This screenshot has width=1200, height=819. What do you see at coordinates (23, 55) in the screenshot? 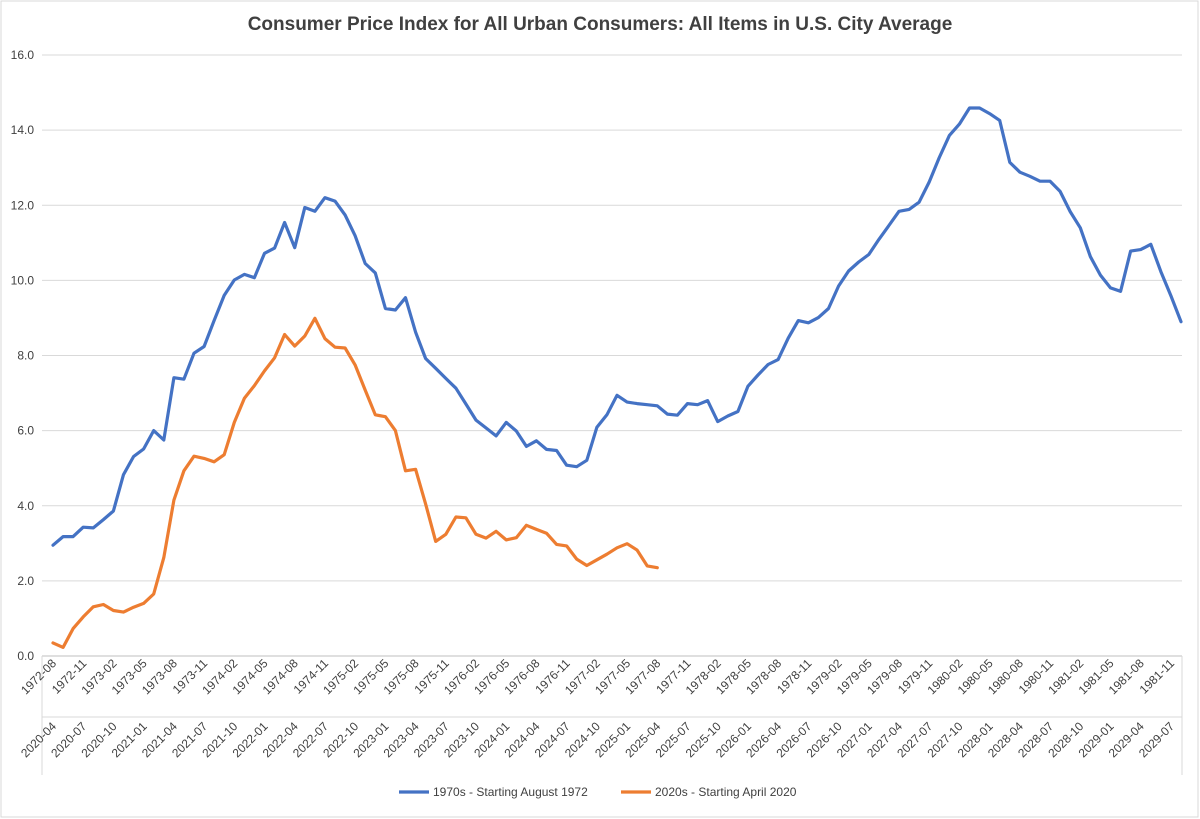
I see `y-tick-label: 16.0` at bounding box center [23, 55].